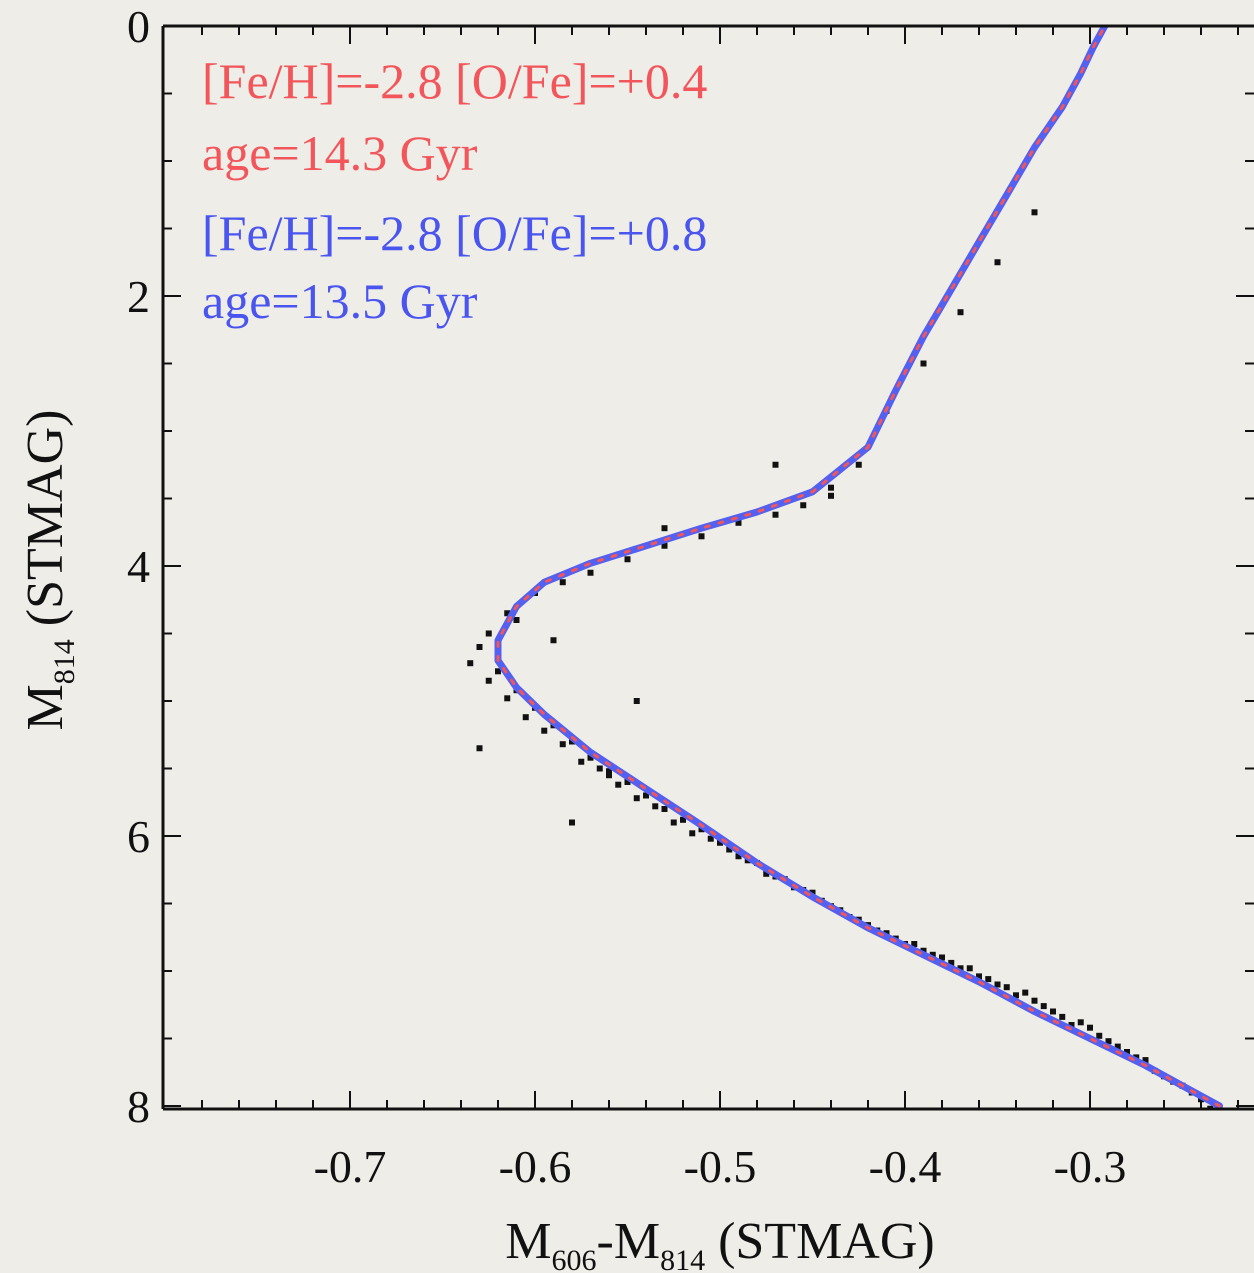 The height and width of the screenshot is (1273, 1254). I want to click on x-tick-label: -0.6, so click(535, 1166).